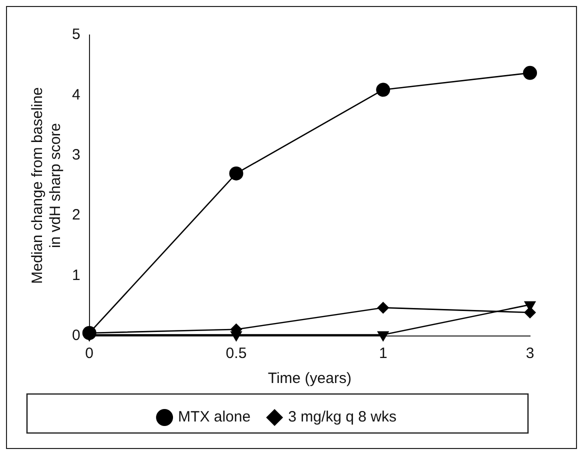 Image resolution: width=585 pixels, height=457 pixels. I want to click on y-tick-label: 1, so click(76, 275).